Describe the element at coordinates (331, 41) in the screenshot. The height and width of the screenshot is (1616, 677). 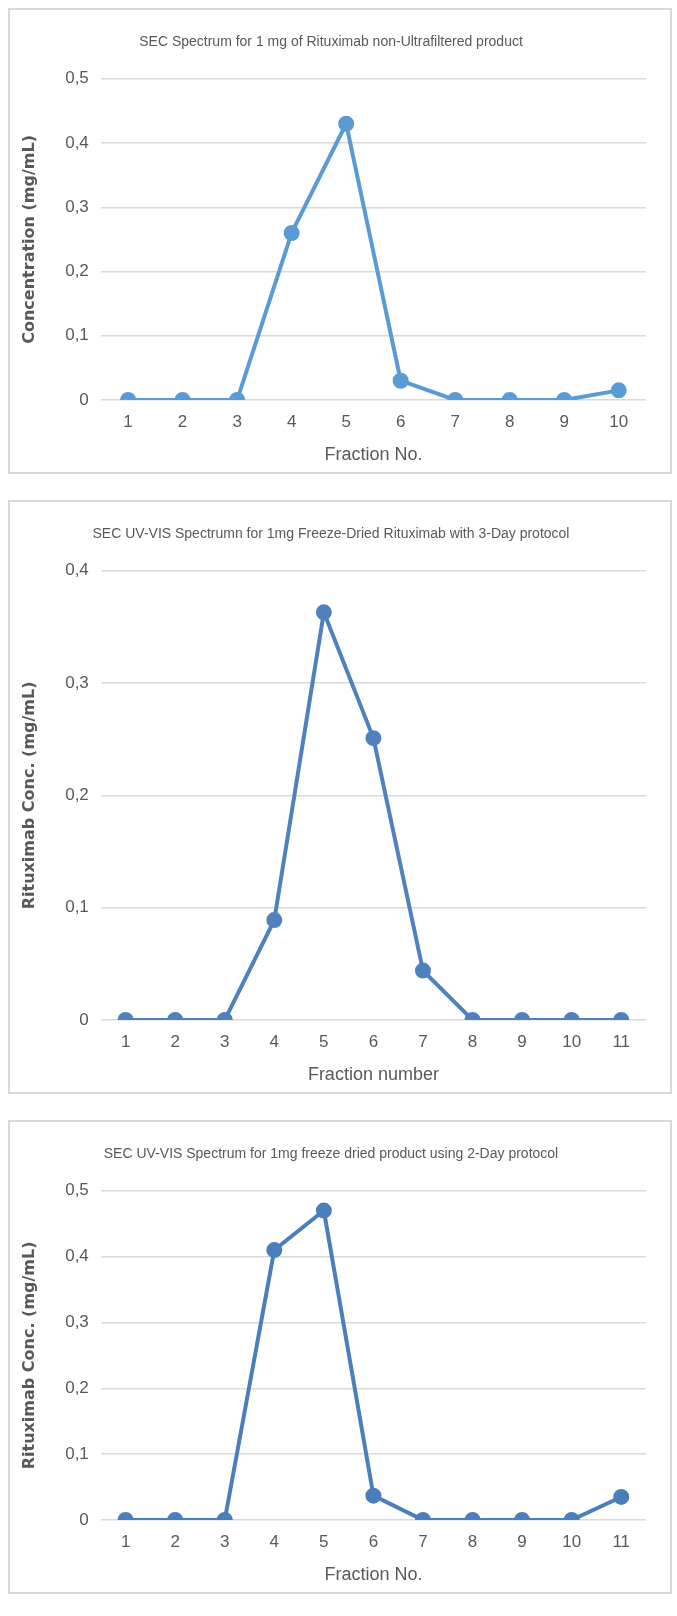
I see `chart-title: SEC Spectrum for 1 mg of Rituximab non-Ultrafiltered product` at that location.